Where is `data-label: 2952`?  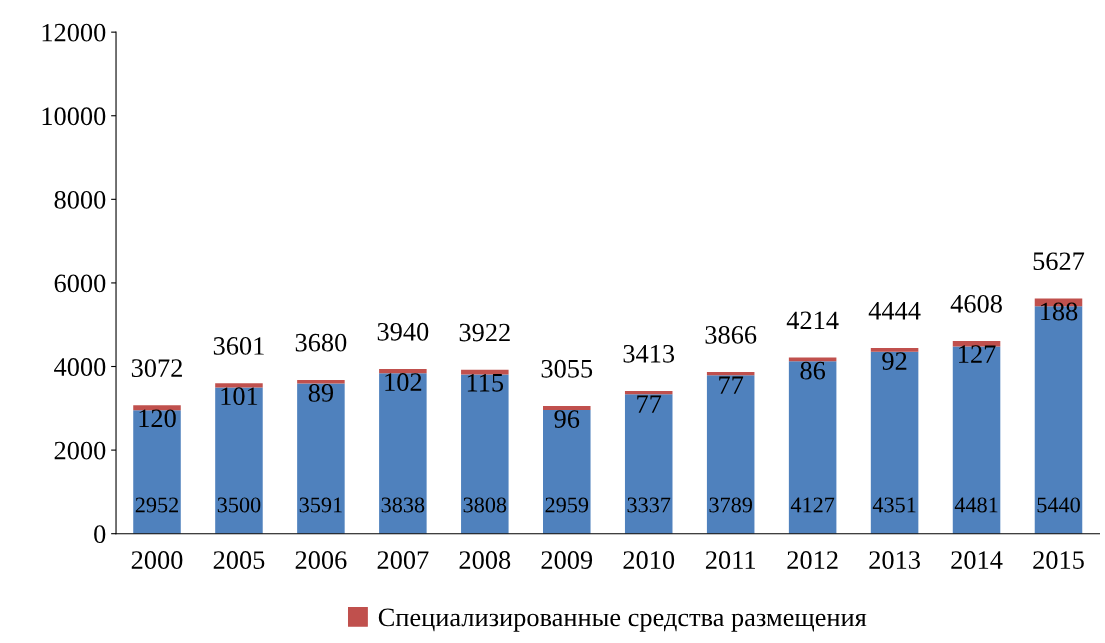
data-label: 2952 is located at coordinates (156, 505).